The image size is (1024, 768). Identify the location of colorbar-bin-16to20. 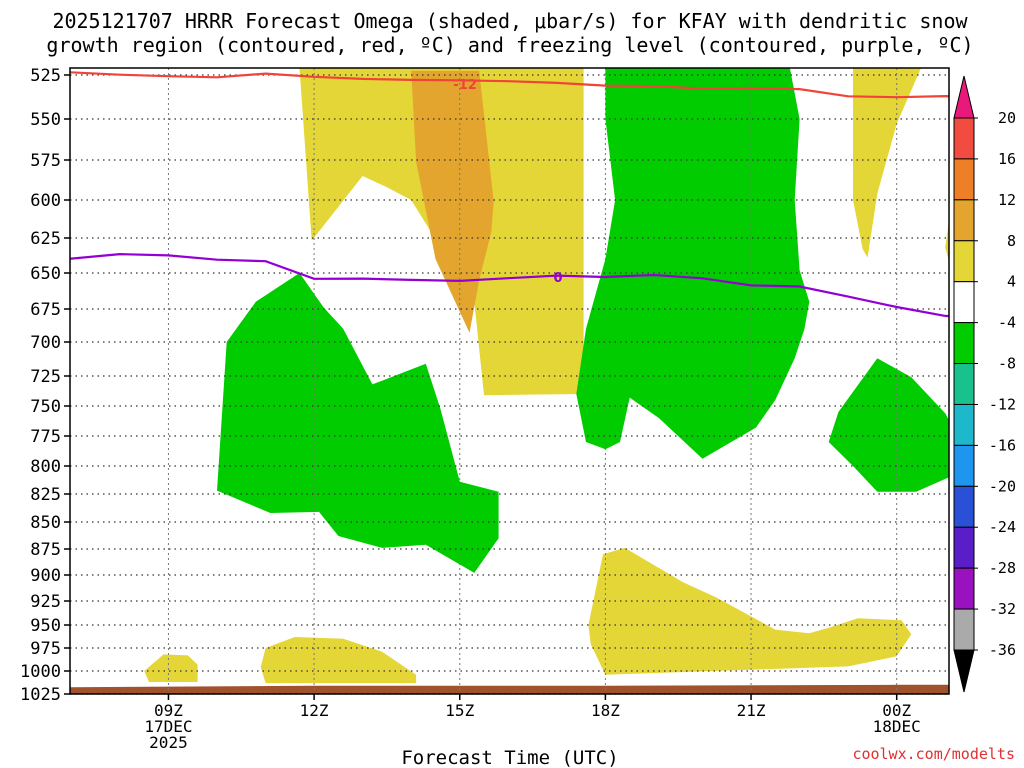
(964, 138).